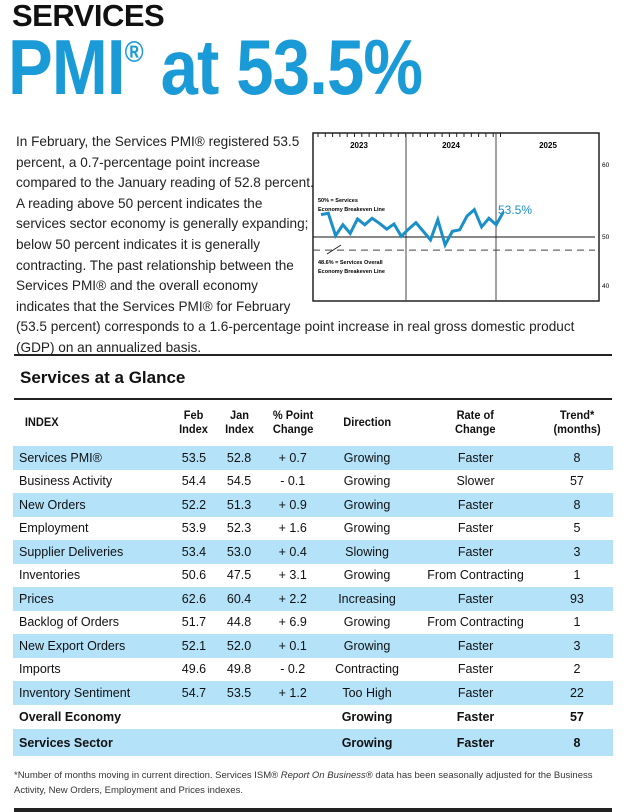 This screenshot has height=812, width=627. What do you see at coordinates (194, 575) in the screenshot?
I see `table-cell: 50.6` at bounding box center [194, 575].